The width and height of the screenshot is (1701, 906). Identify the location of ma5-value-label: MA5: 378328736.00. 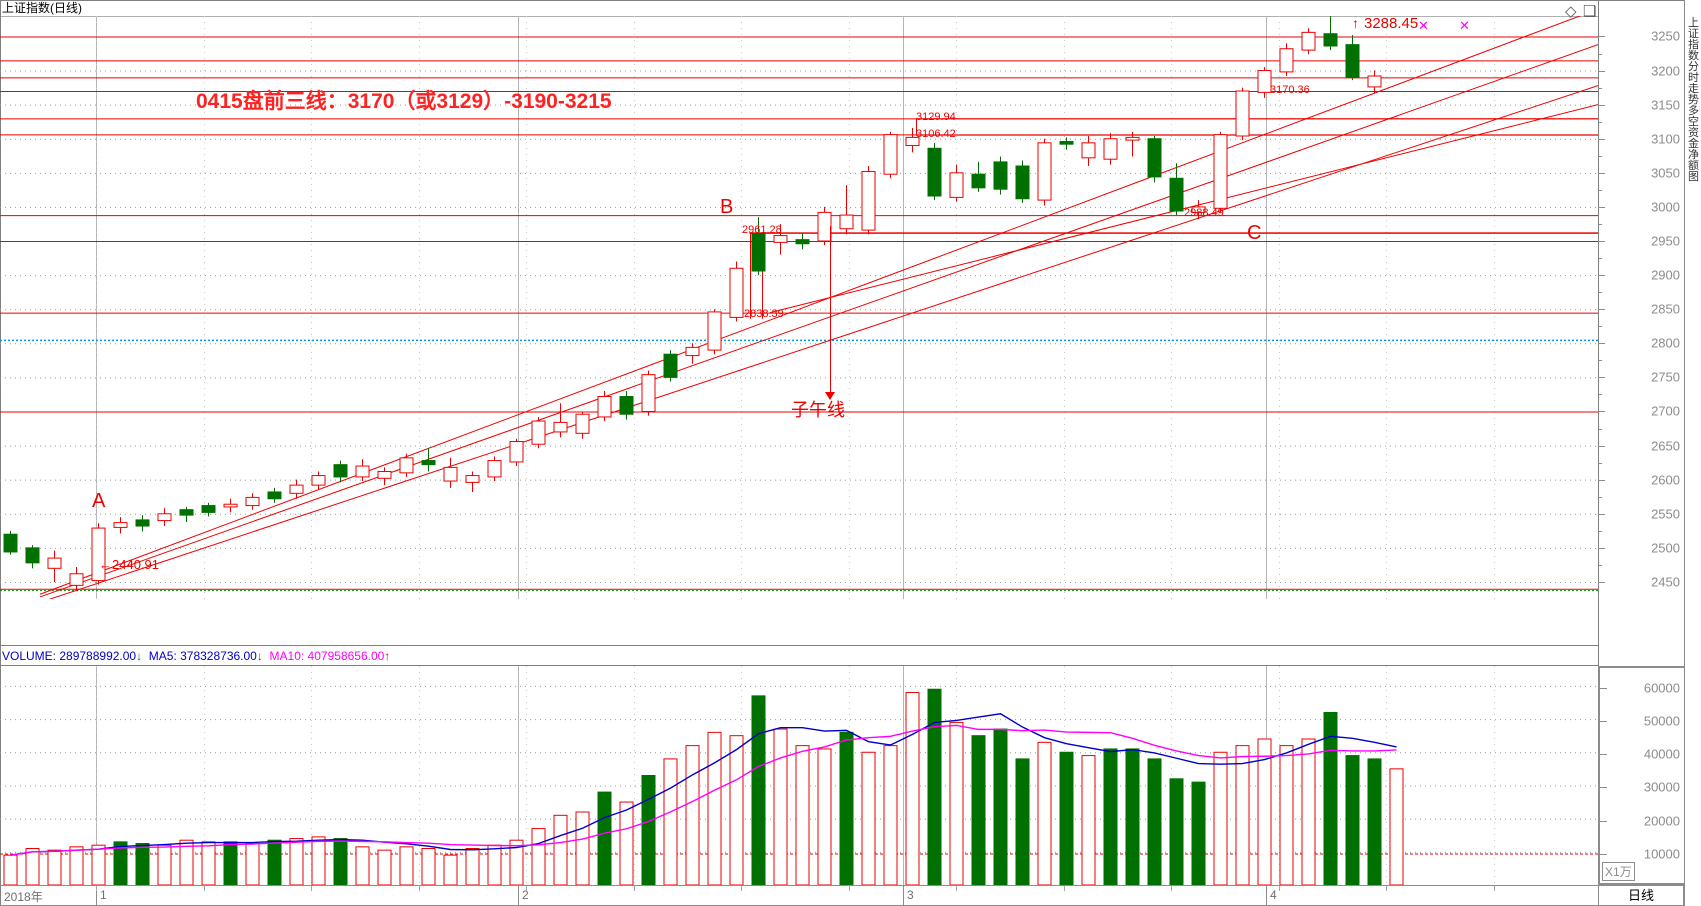
(202, 656).